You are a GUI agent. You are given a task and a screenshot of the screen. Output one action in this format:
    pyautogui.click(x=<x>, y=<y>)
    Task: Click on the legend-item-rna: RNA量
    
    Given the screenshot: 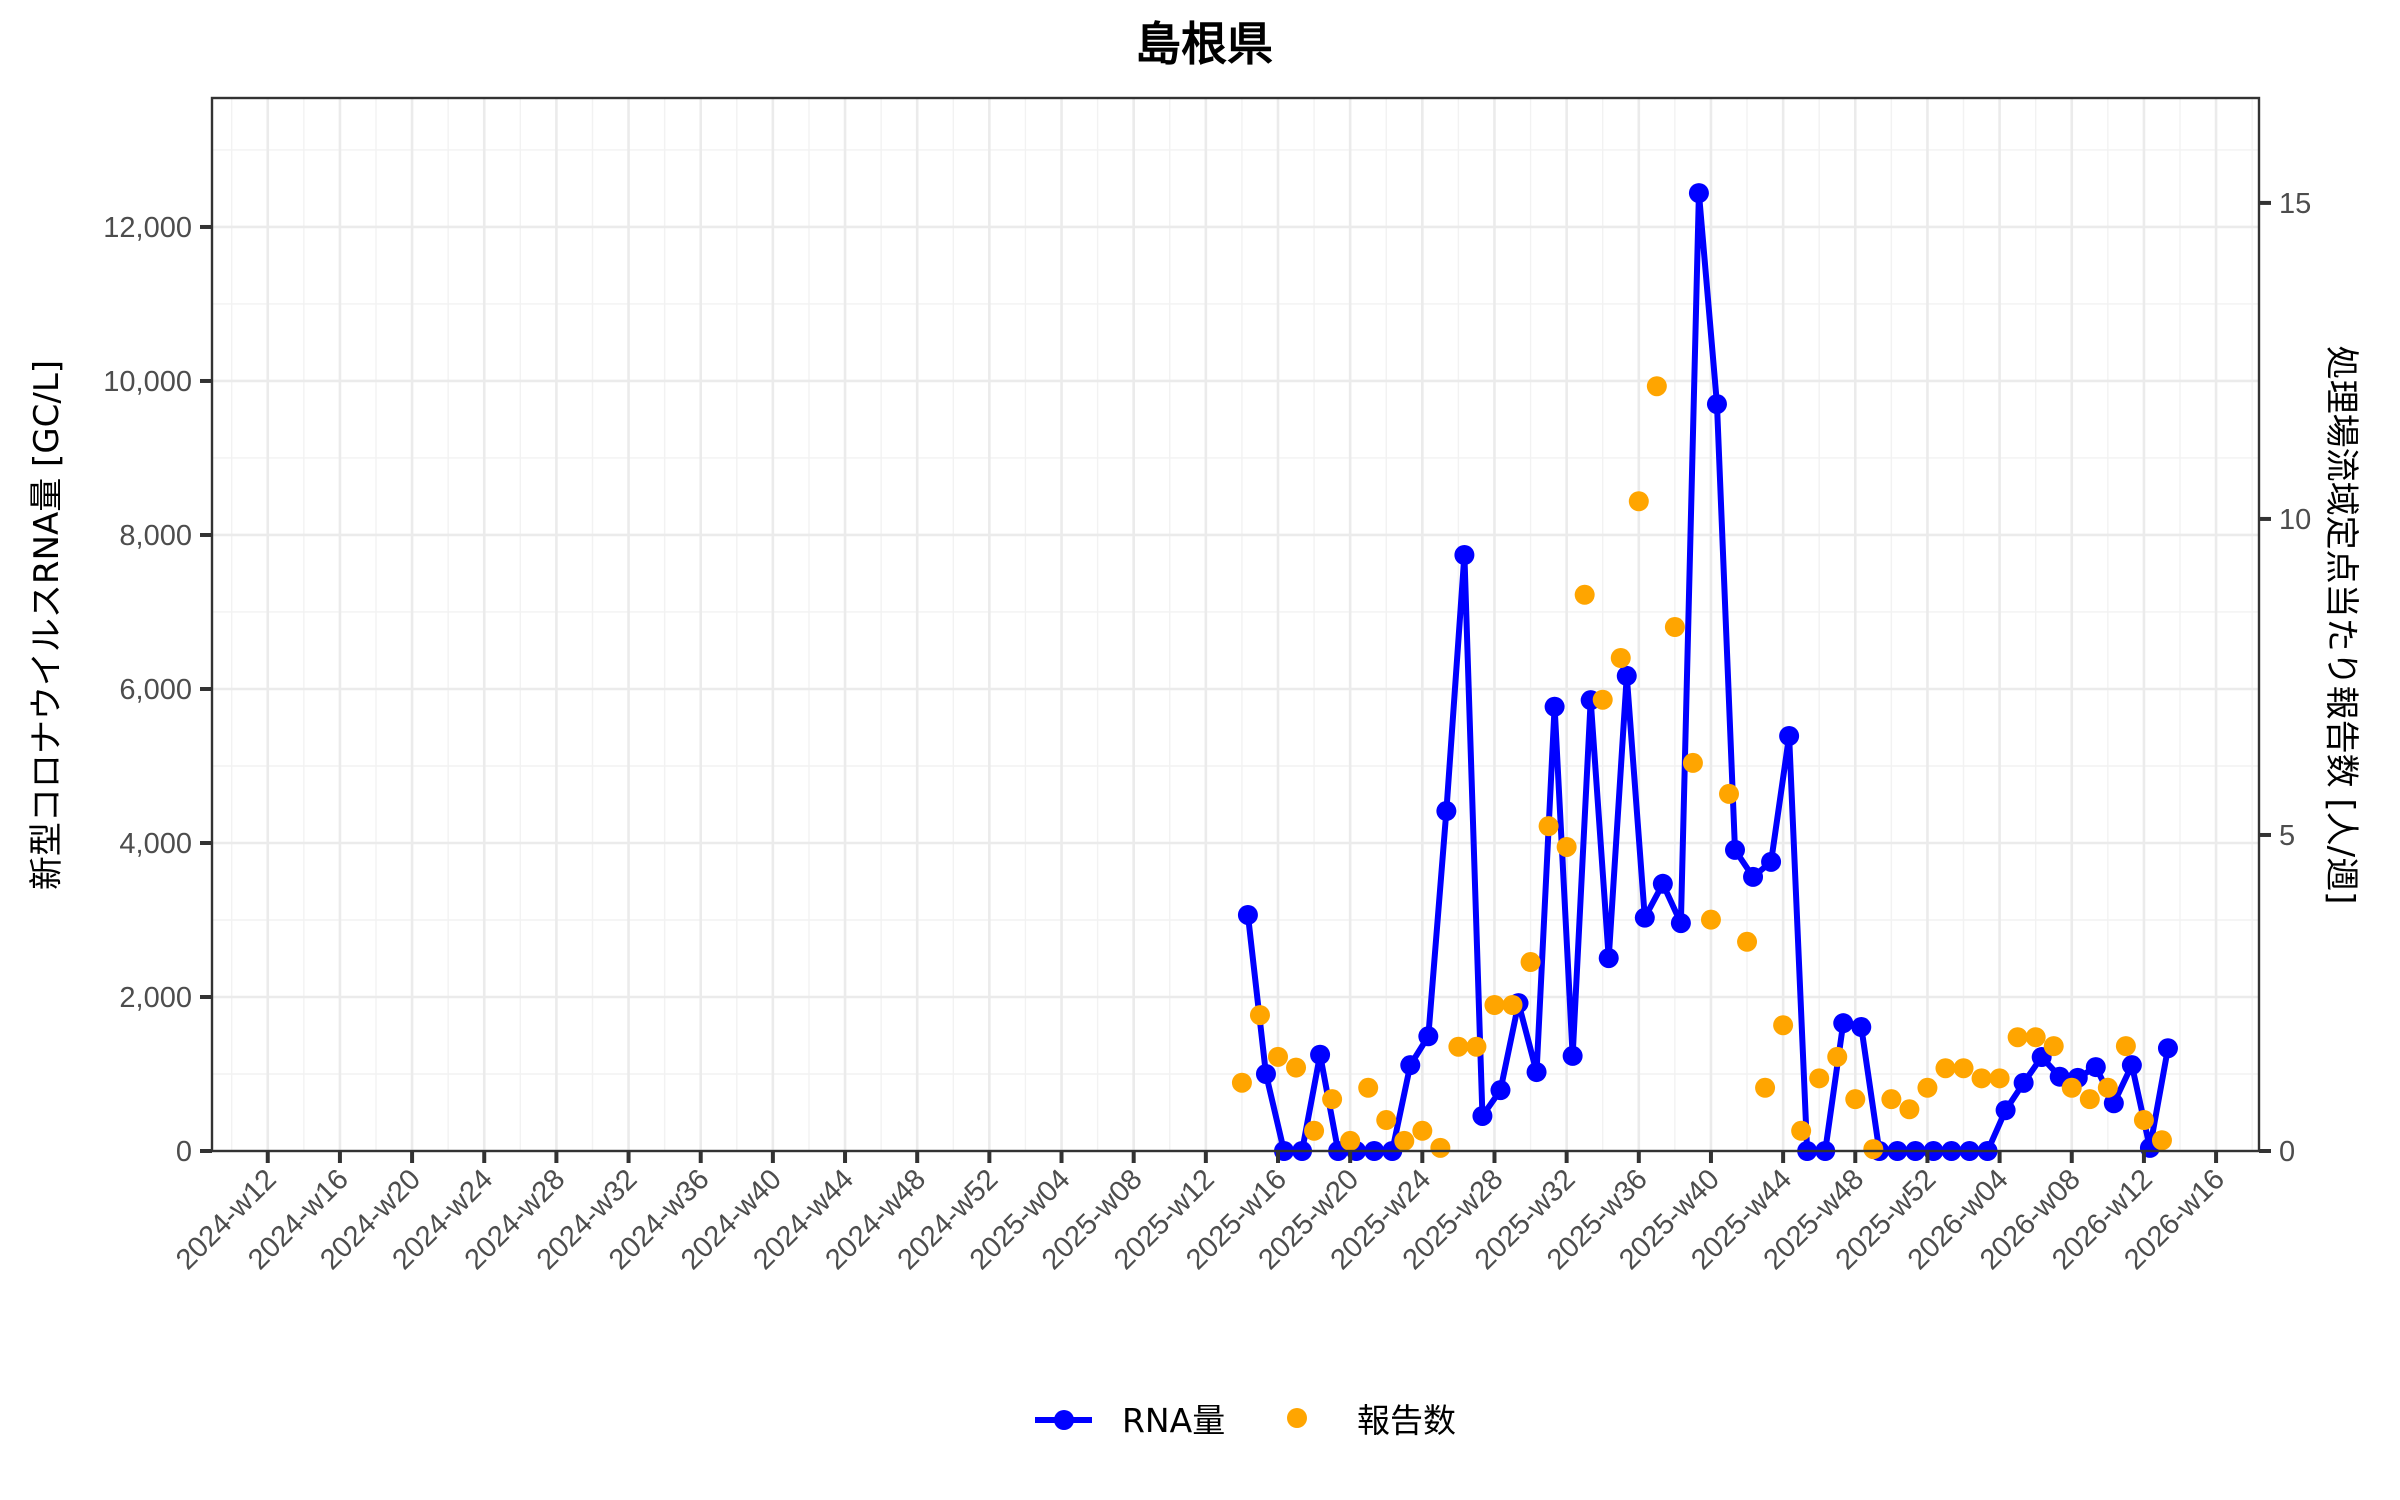 What is the action you would take?
    pyautogui.click(x=1130, y=1420)
    